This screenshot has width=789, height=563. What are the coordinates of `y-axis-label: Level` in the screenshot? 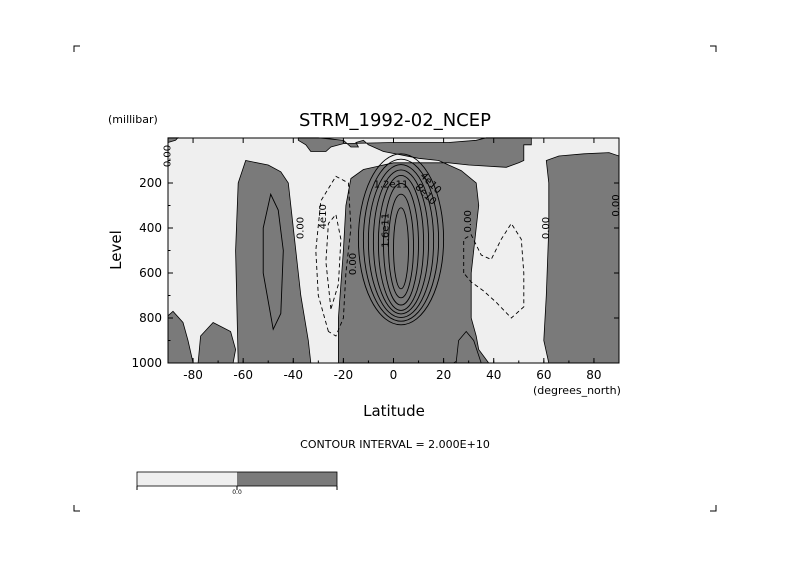 It's located at (116, 250).